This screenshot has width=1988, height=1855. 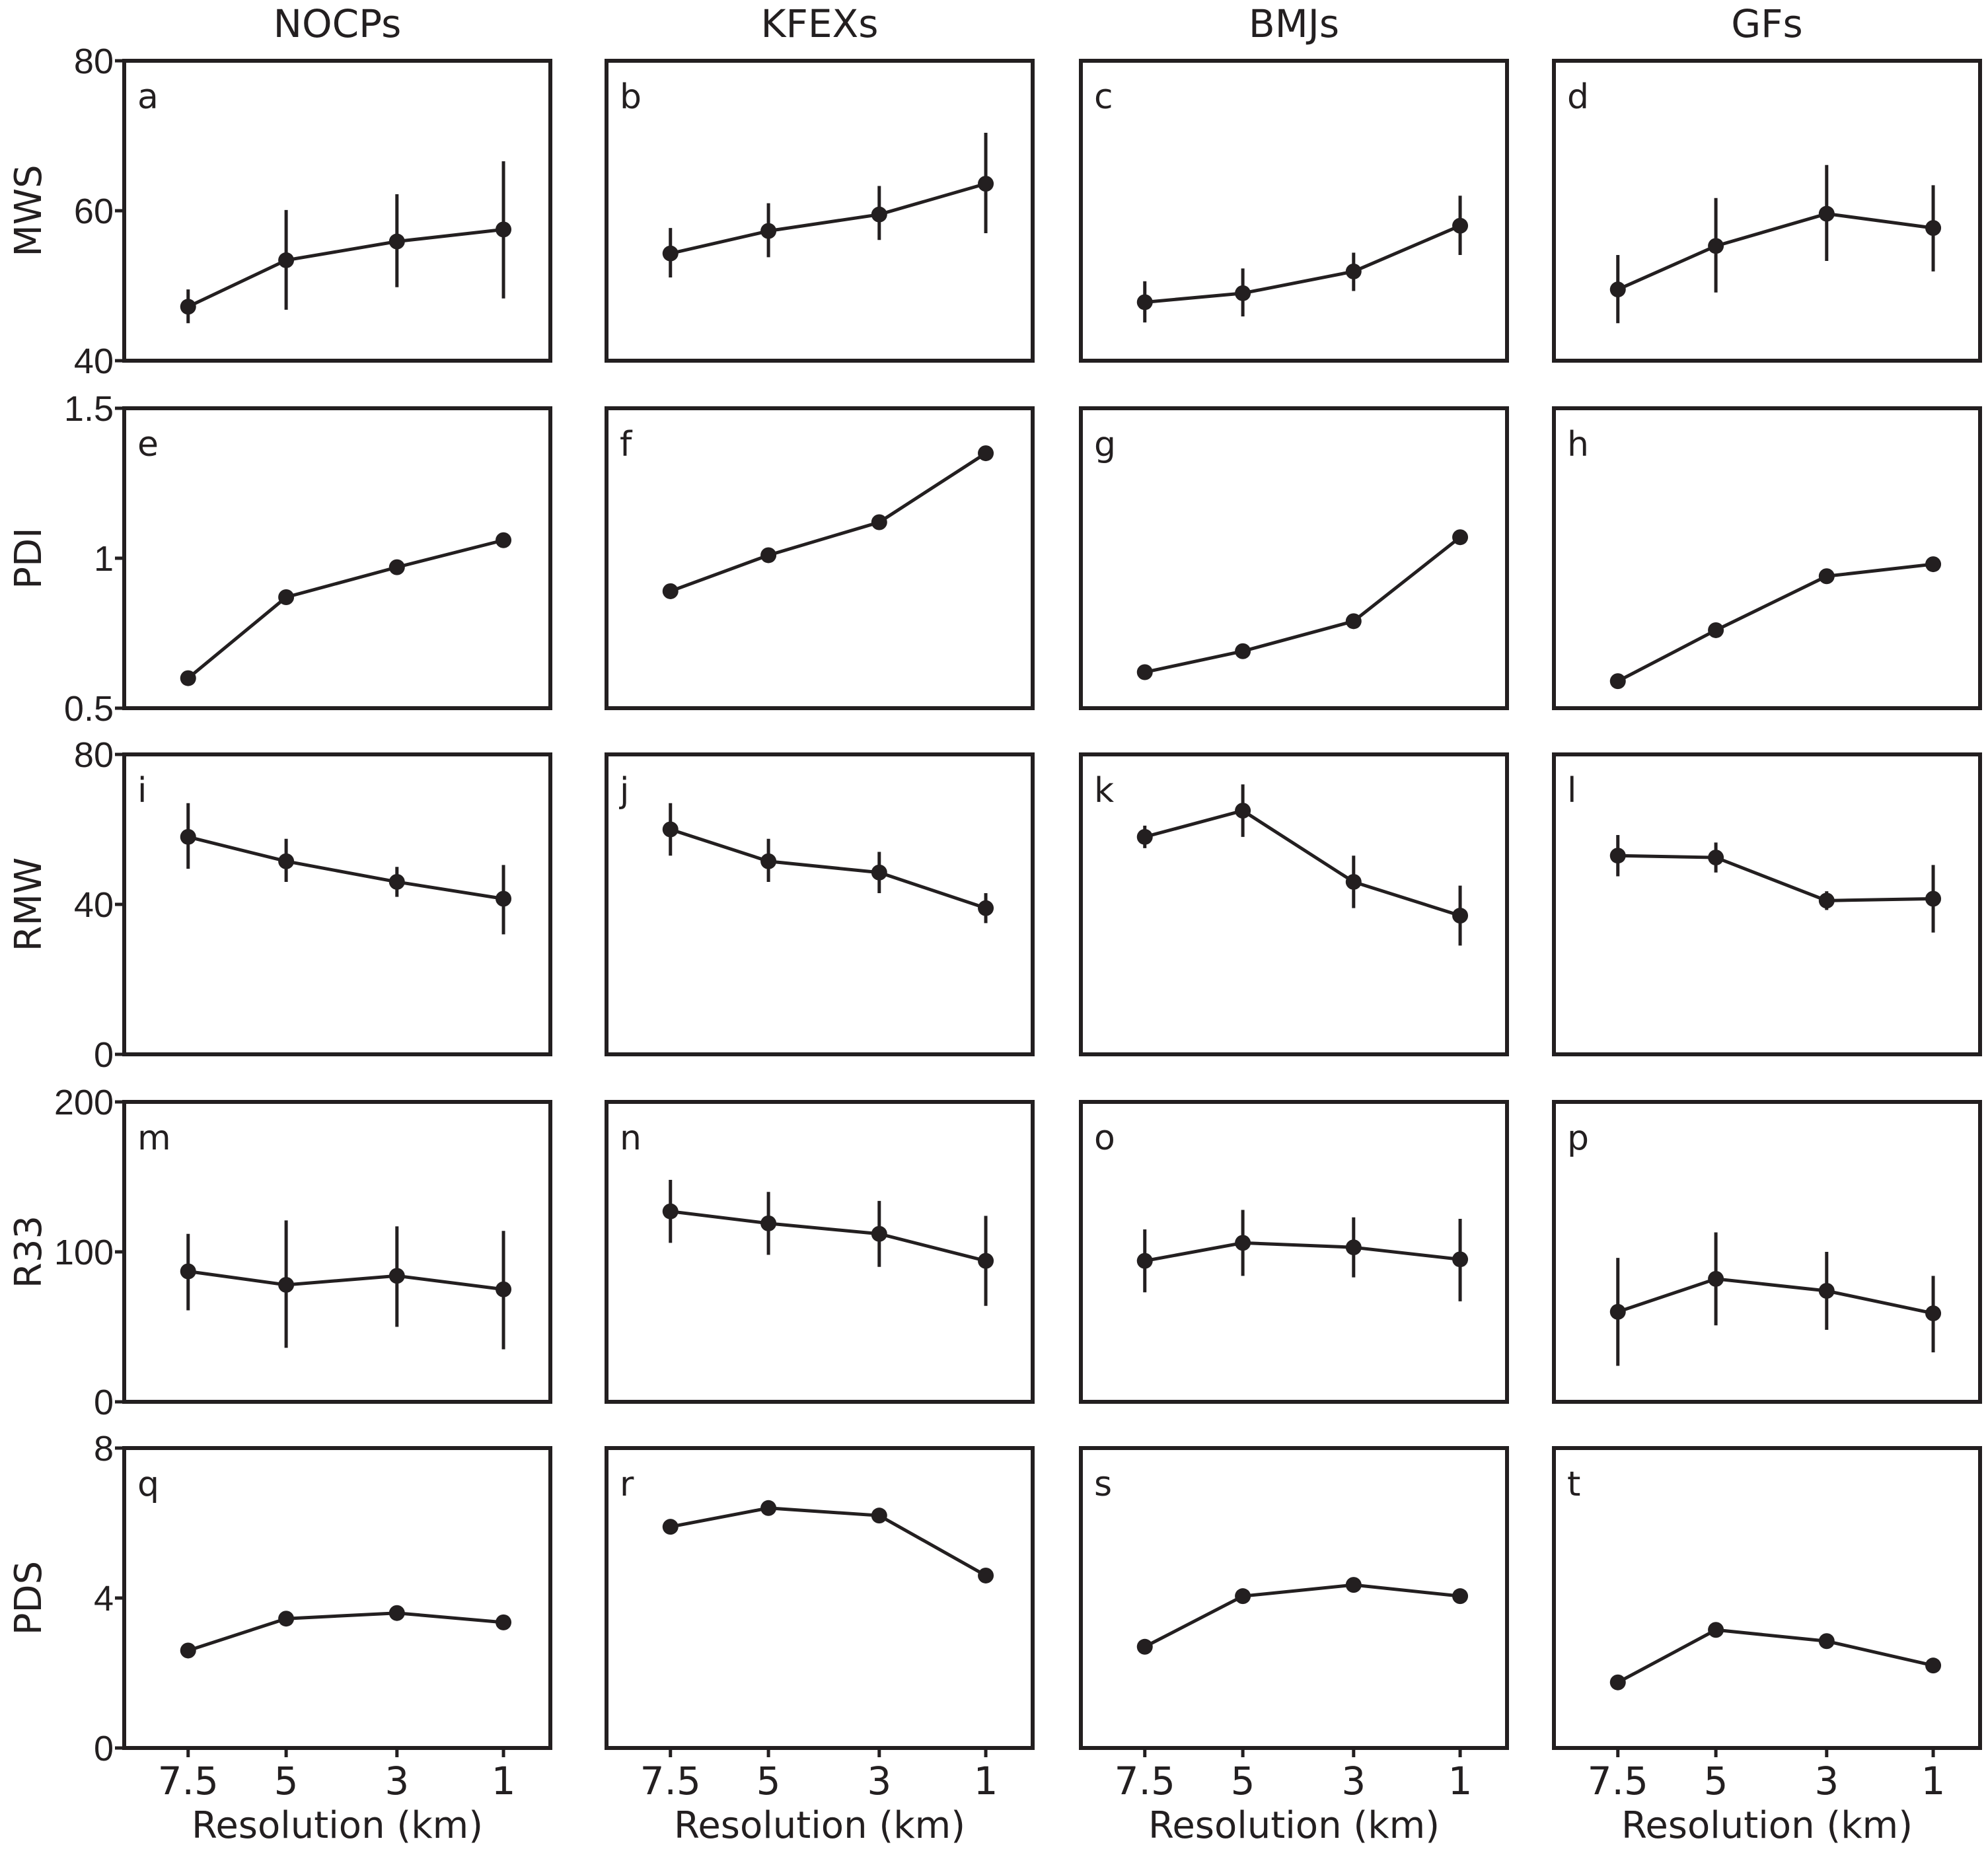 I want to click on panel-k: k, so click(x=1294, y=904).